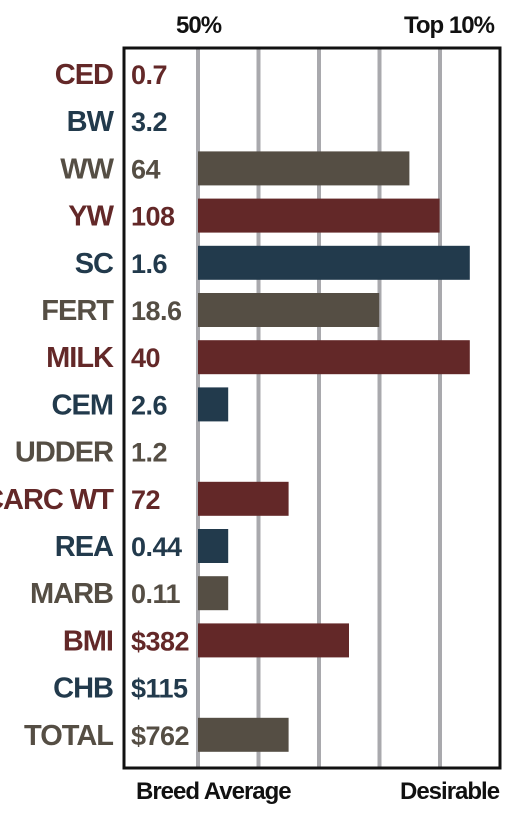  What do you see at coordinates (214, 791) in the screenshot?
I see `breed-average-label: Breed Average` at bounding box center [214, 791].